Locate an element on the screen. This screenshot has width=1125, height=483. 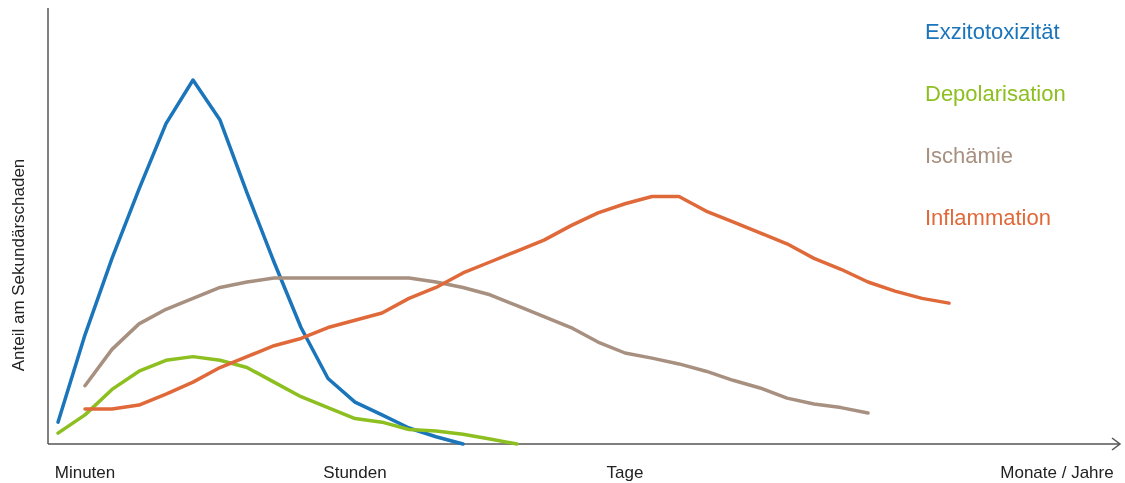
y-axis-title: Anteil am Sekundärschaden is located at coordinates (18, 265).